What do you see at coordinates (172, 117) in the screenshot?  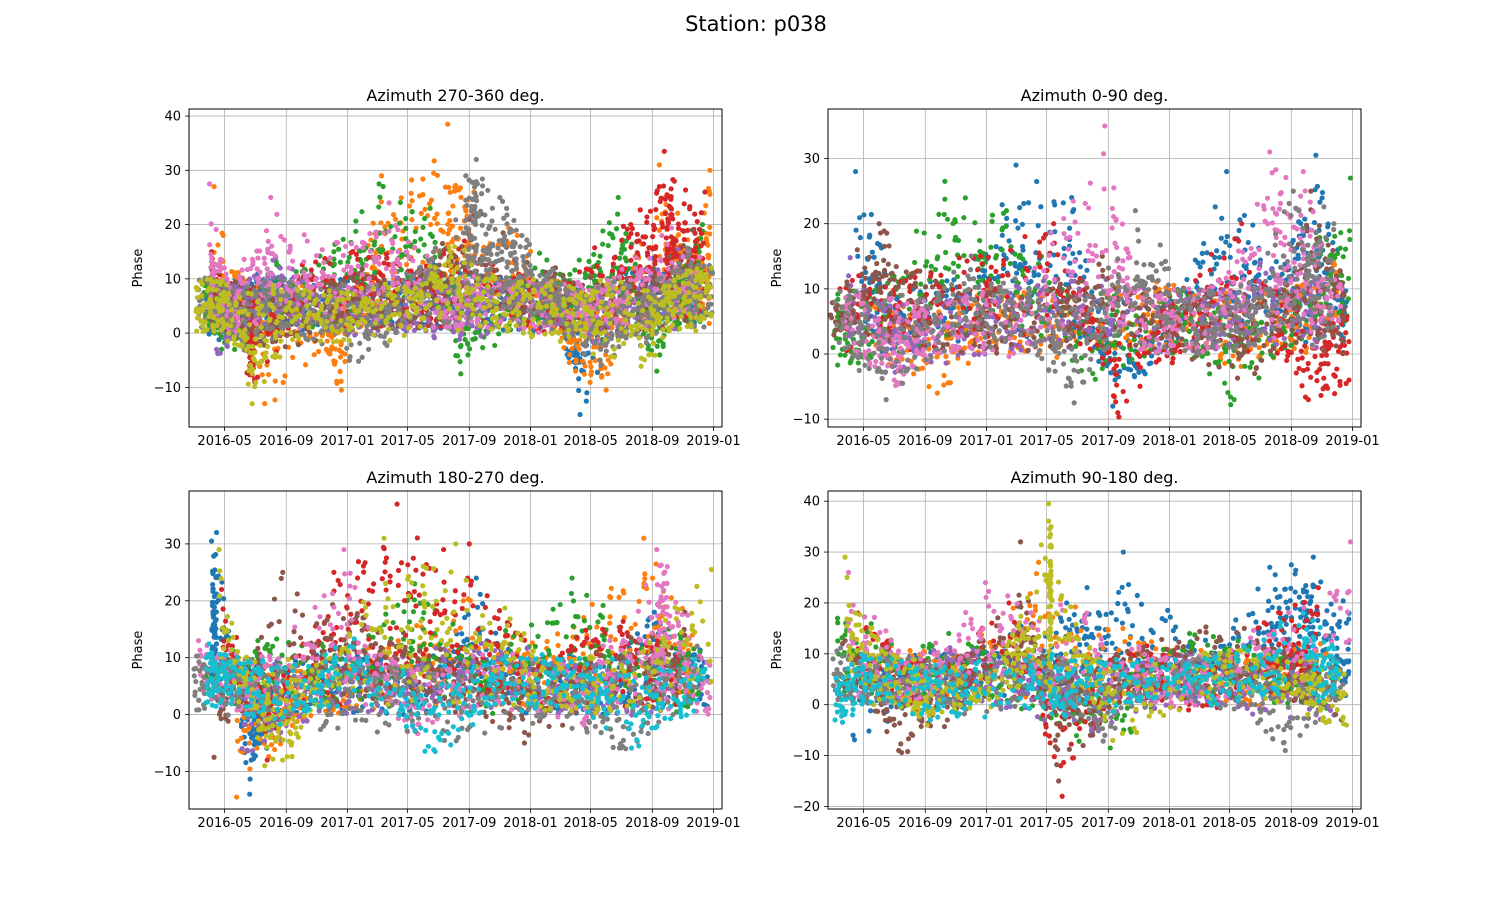 I see `y-tick-label: 40` at bounding box center [172, 117].